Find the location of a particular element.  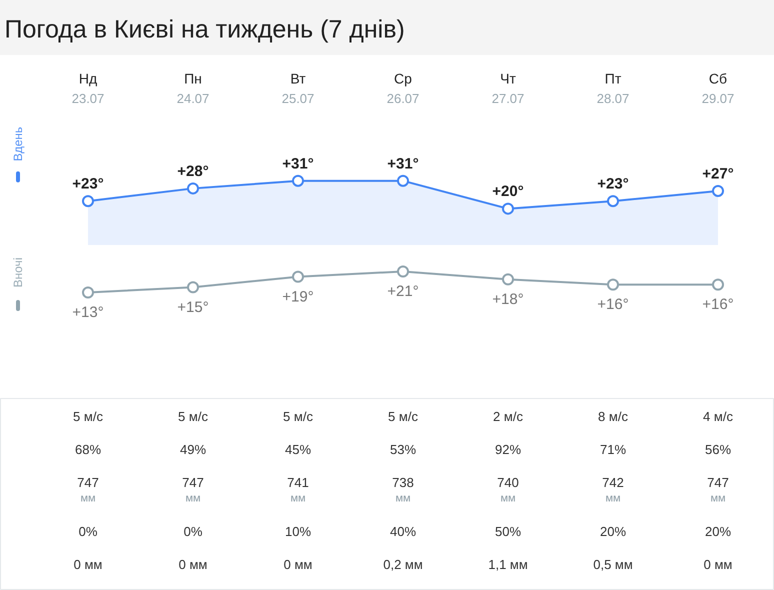

text: 742 мм is located at coordinates (613, 489).